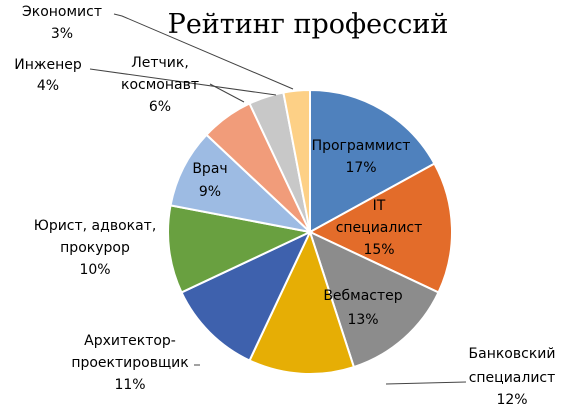 This screenshot has height=412, width=579. I want to click on slice-label: Экономист 3%, so click(62, 23).